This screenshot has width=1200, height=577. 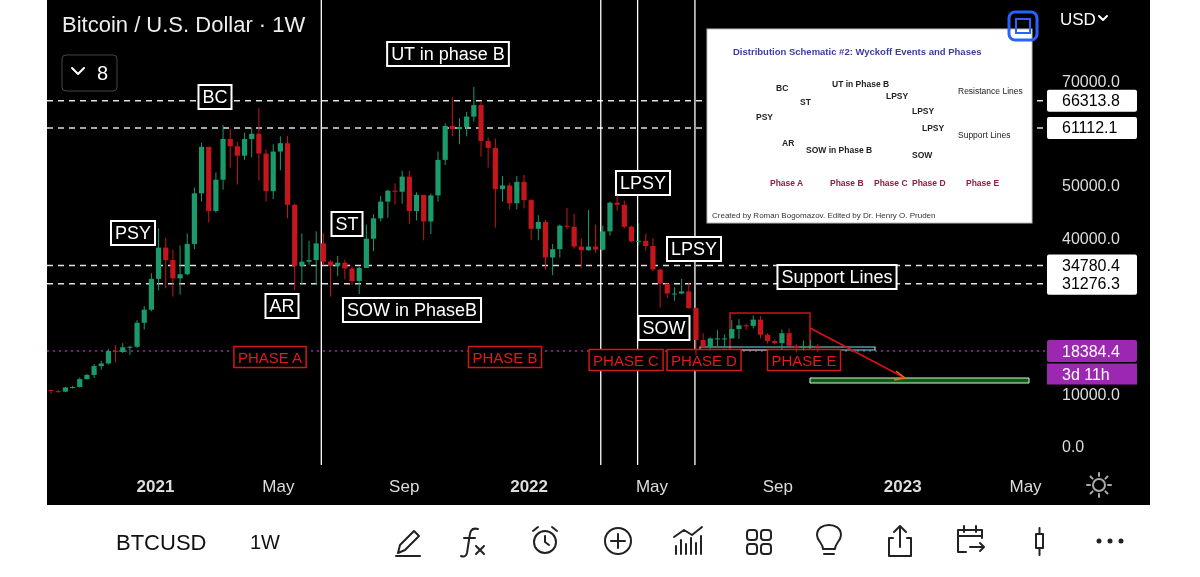 I want to click on text: Bitcoin / U.S. Dollar · 1W, so click(x=184, y=24).